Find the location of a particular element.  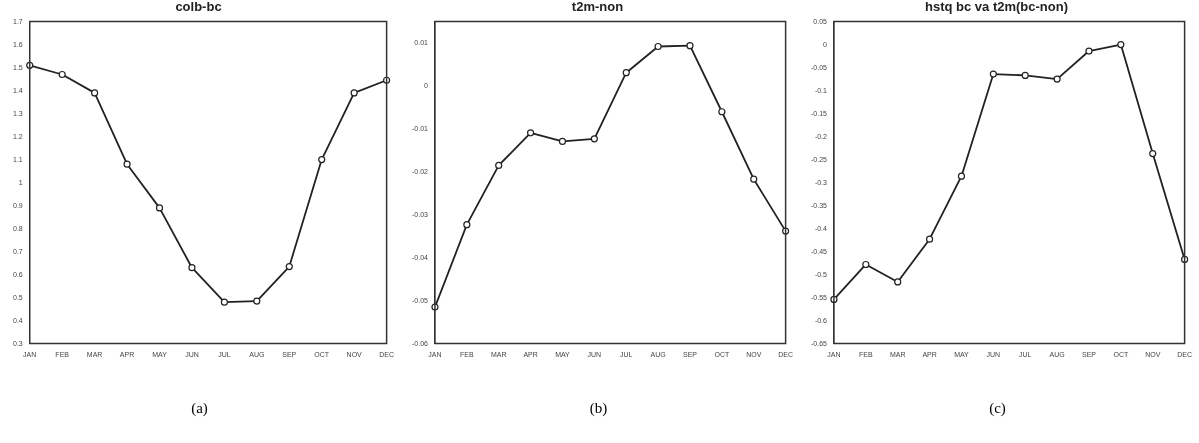

text: (c) is located at coordinates (997, 408).